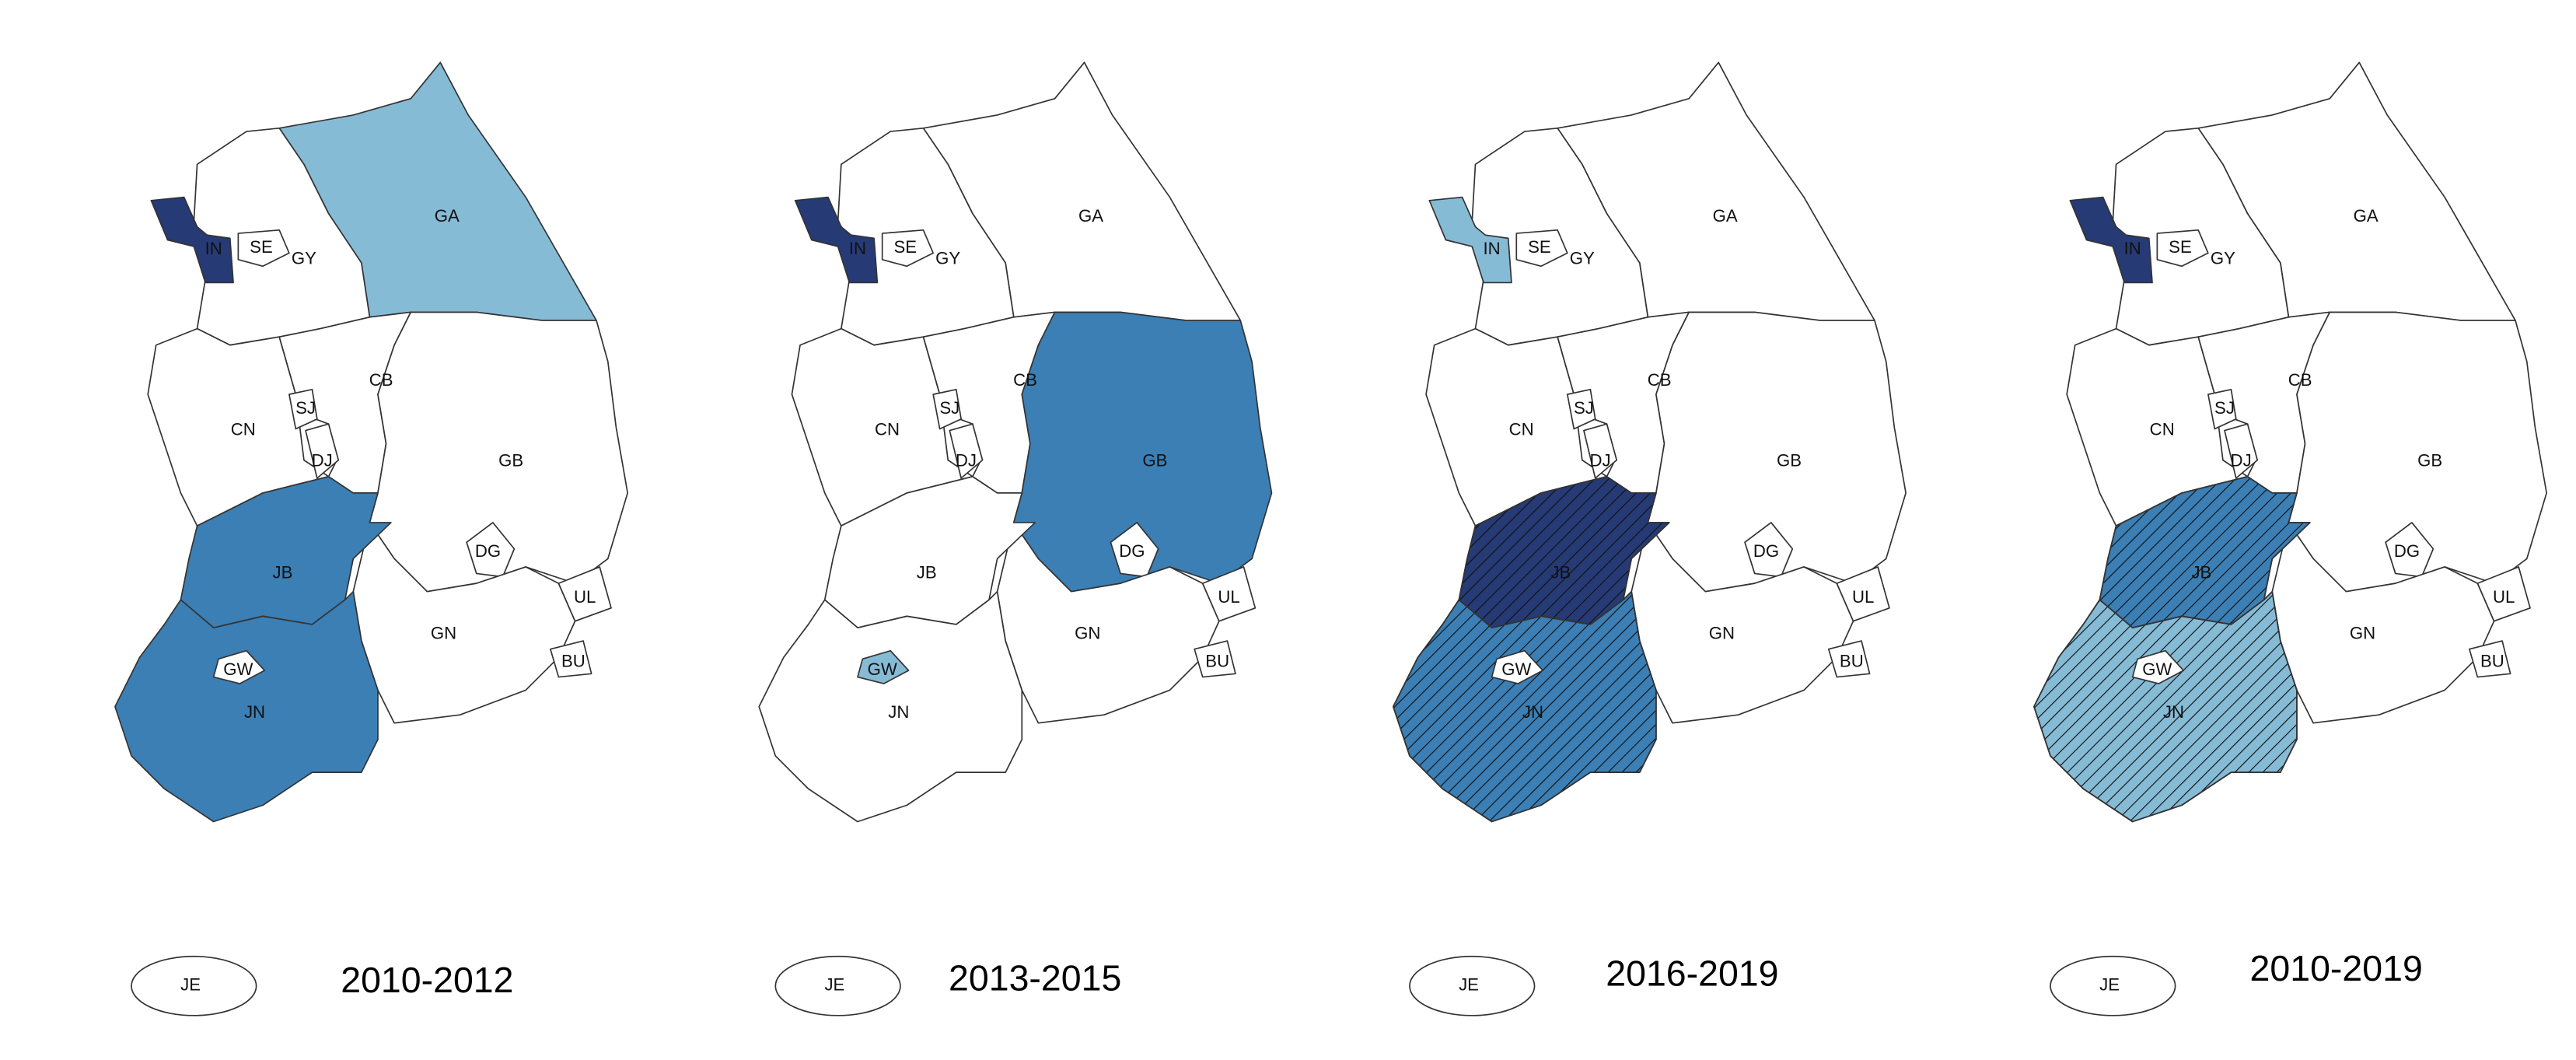 The width and height of the screenshot is (2576, 1060). I want to click on region-hatch, so click(1524, 706).